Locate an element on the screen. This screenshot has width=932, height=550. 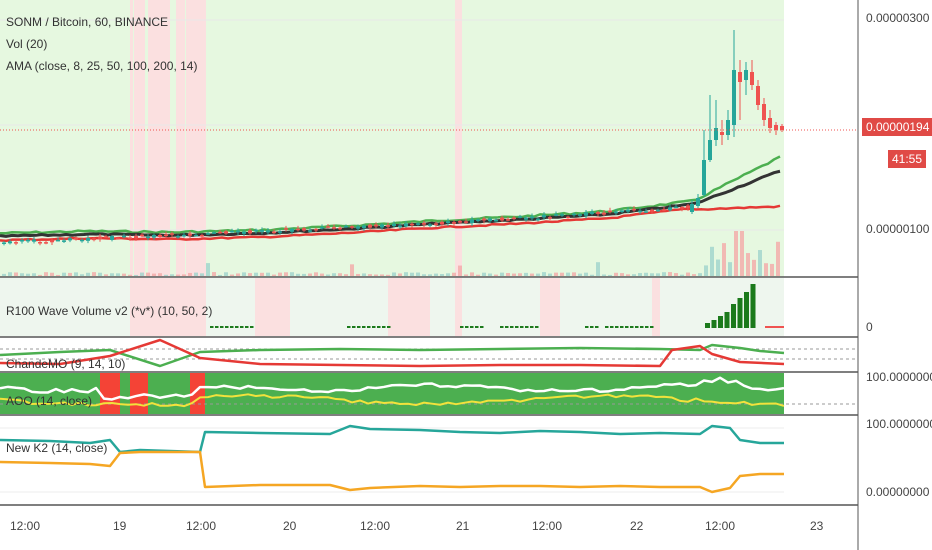
aoo-label: AOO (14, close) is located at coordinates (49, 401).